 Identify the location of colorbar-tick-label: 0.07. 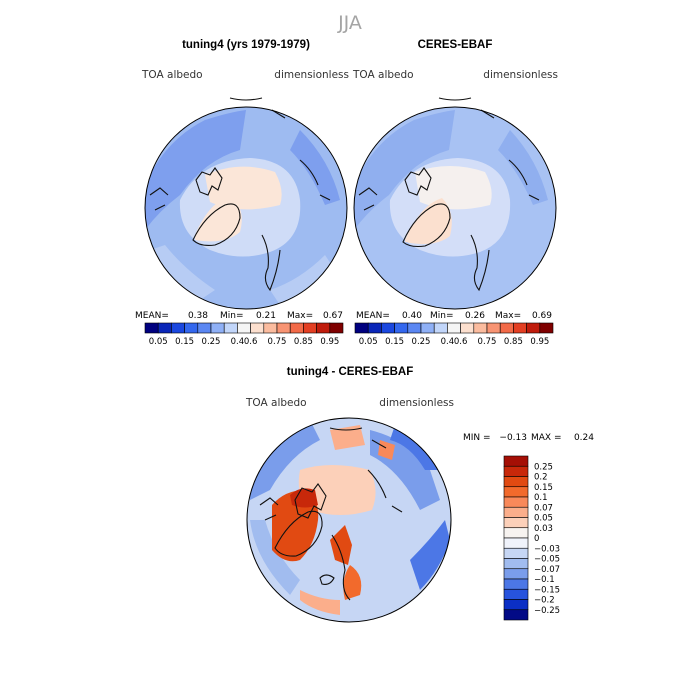
(543, 508).